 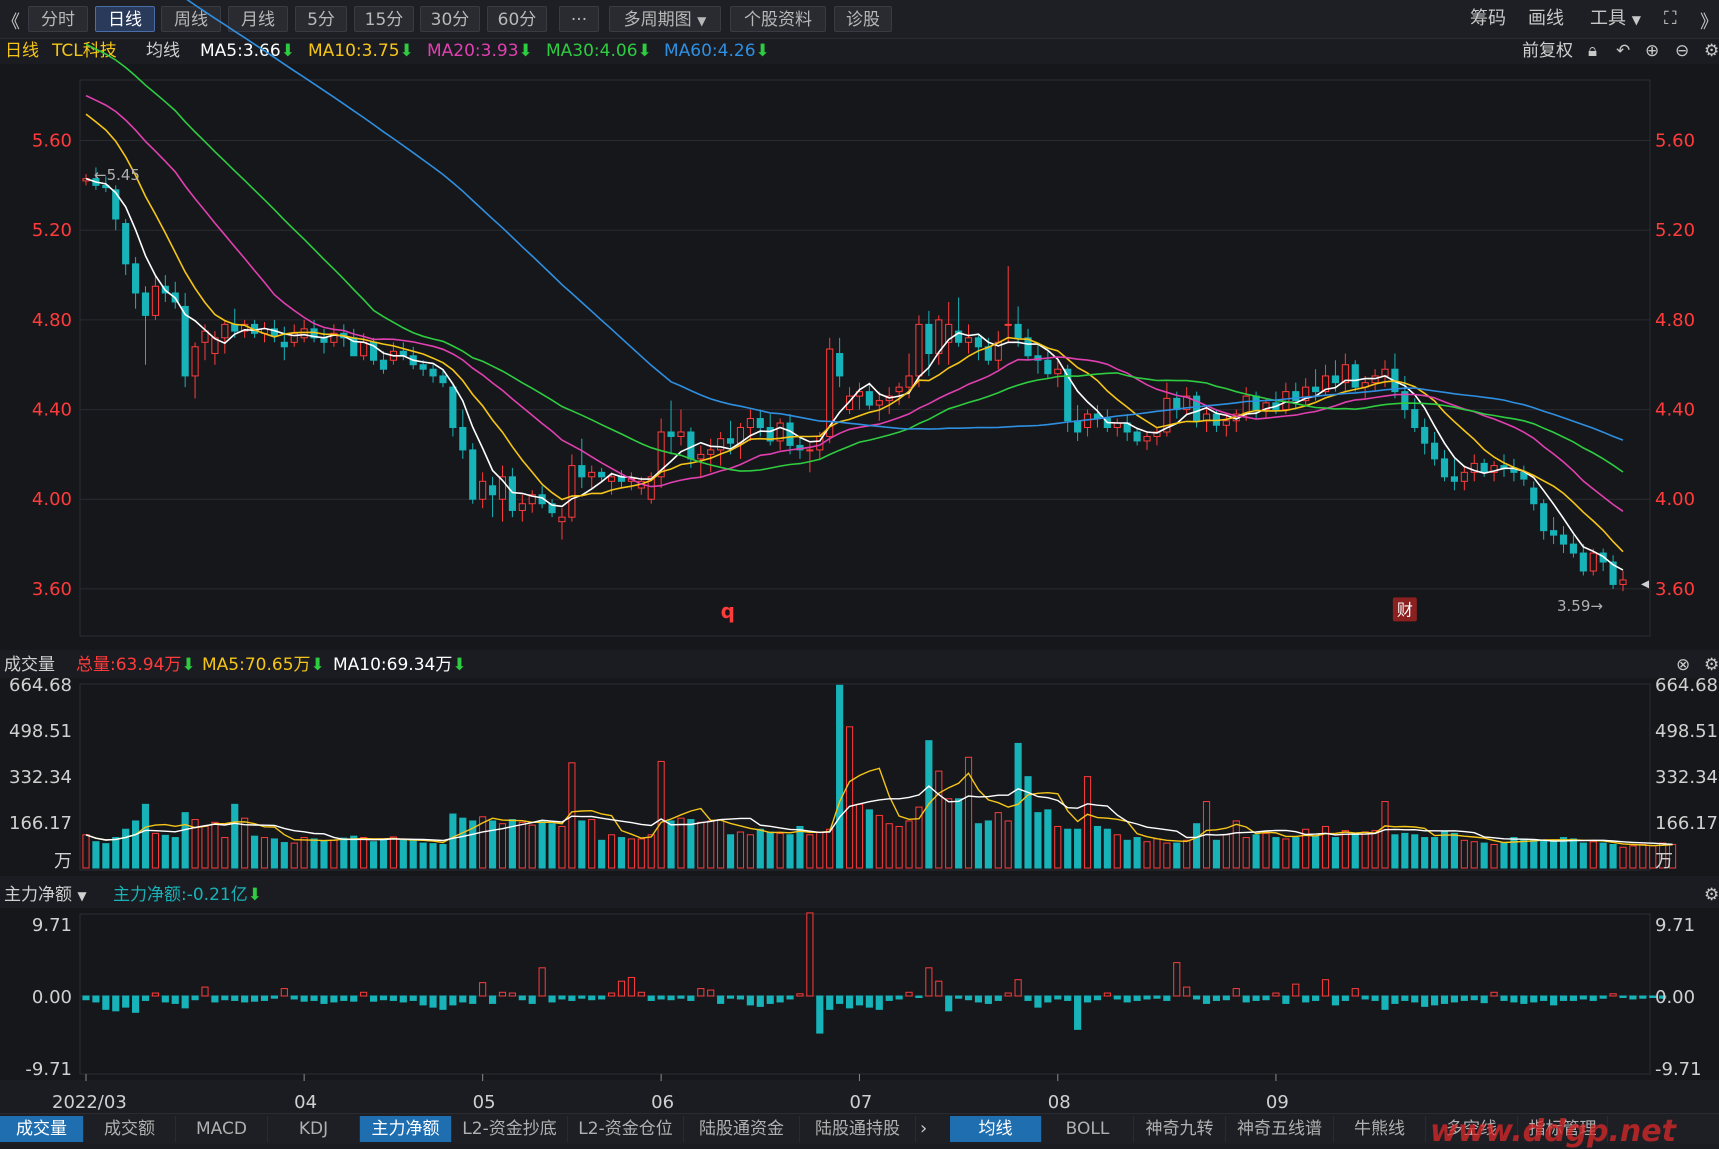 I want to click on indicator-tab: BOLL, so click(x=1088, y=1129).